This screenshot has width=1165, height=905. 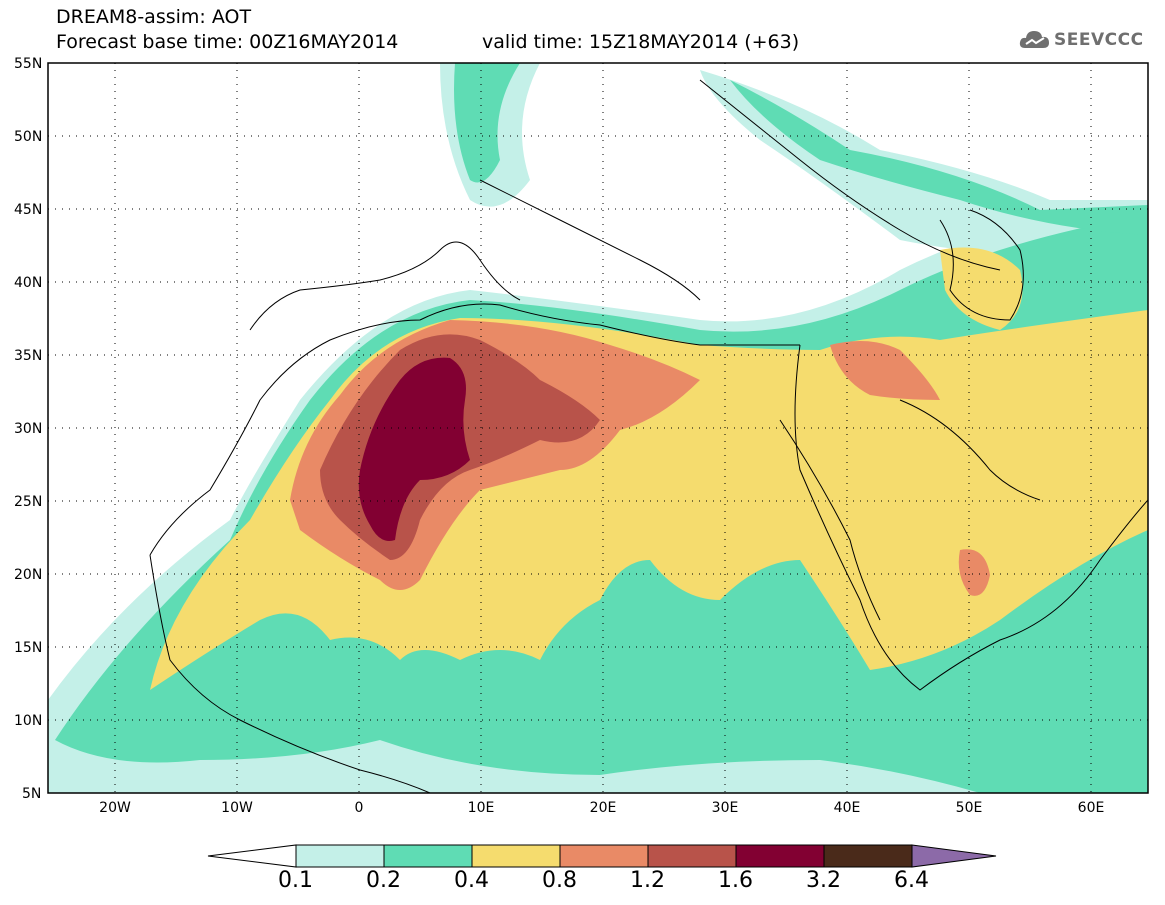 What do you see at coordinates (735, 880) in the screenshot?
I see `colorbar-label: 1.6` at bounding box center [735, 880].